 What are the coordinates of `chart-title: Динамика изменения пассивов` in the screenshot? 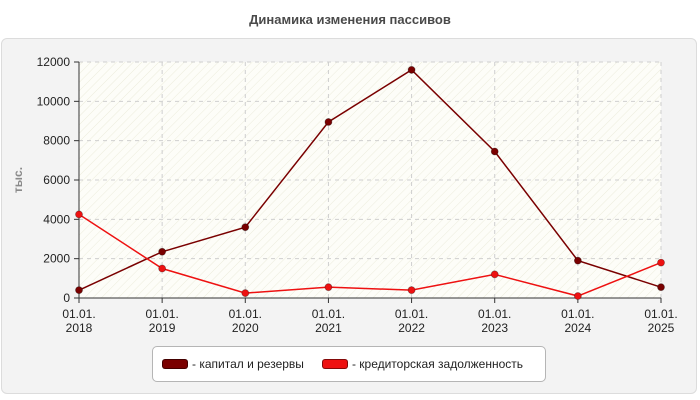 It's located at (350, 19).